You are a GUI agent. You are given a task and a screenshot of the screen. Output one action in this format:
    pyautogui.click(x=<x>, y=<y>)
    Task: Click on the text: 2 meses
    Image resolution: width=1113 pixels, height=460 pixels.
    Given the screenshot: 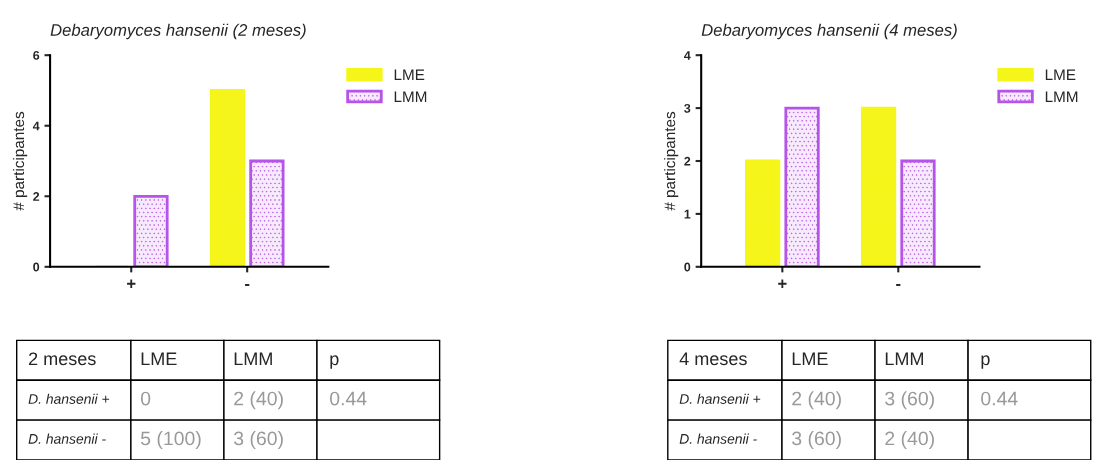 What is the action you would take?
    pyautogui.click(x=62, y=359)
    